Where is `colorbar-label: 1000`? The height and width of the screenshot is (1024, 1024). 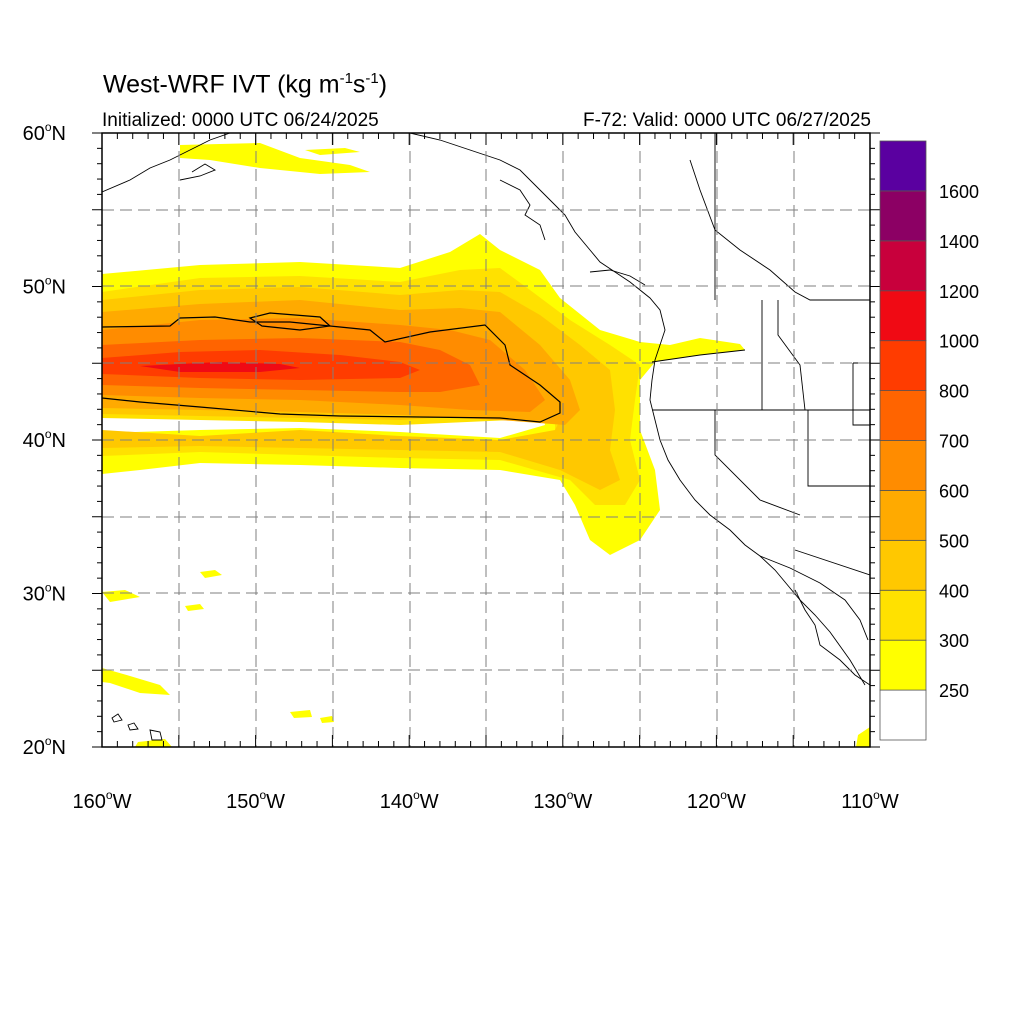 colorbar-label: 1000 is located at coordinates (959, 342).